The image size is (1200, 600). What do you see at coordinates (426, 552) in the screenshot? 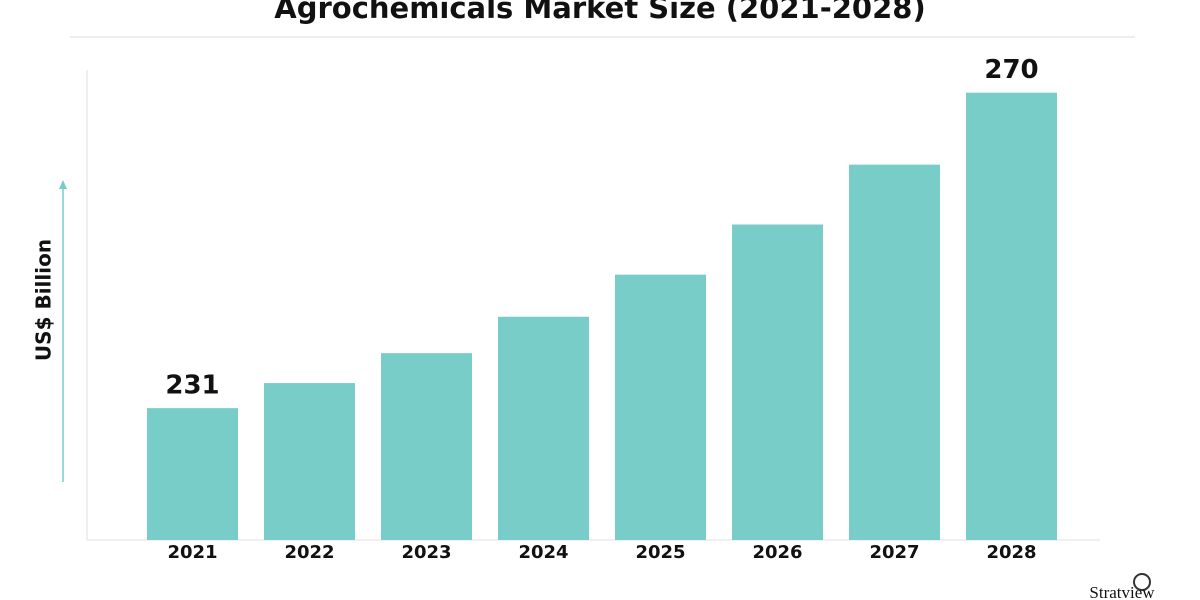
I see `x-tick-label: 2023` at bounding box center [426, 552].